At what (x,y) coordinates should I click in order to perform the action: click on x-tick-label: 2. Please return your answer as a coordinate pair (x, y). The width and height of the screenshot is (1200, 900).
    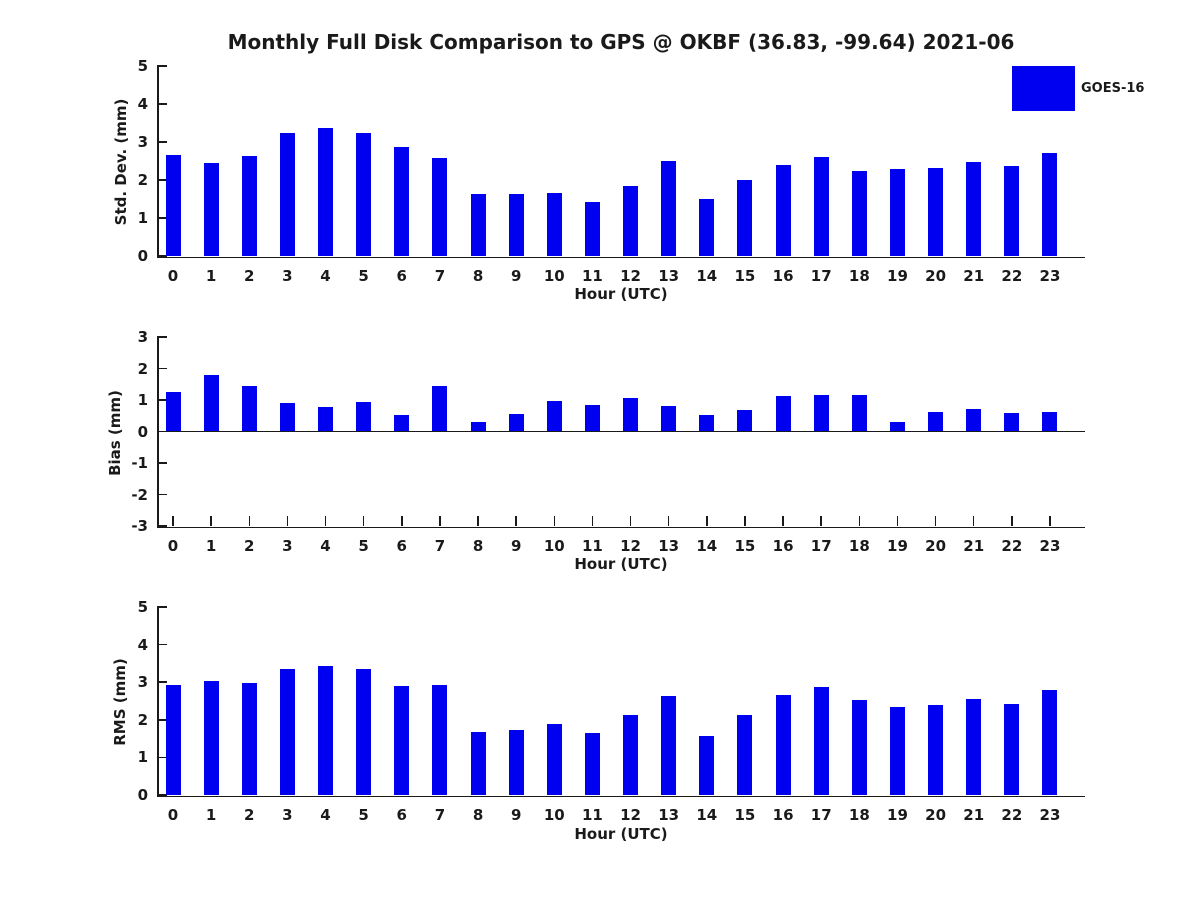
    Looking at the image, I should click on (249, 546).